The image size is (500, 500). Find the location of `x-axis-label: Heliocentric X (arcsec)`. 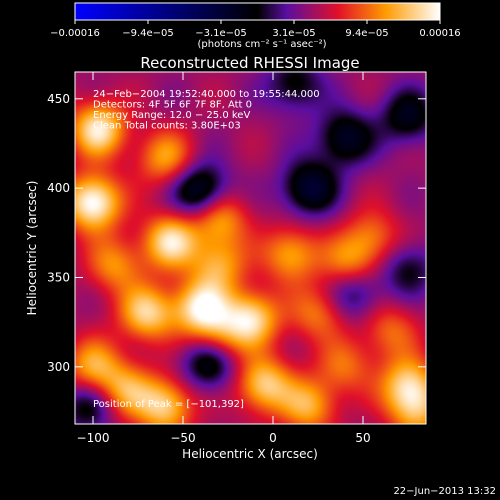

x-axis-label: Heliocentric X (arcsec) is located at coordinates (250, 454).